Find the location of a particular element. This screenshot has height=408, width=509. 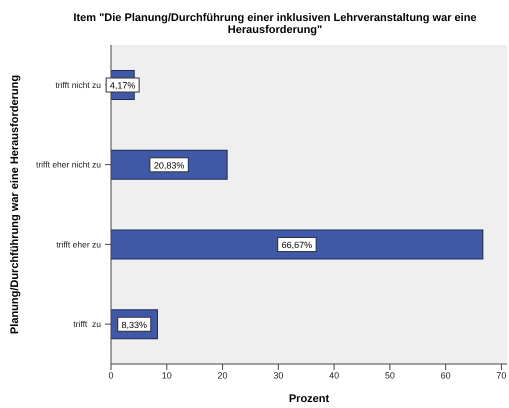

data-label: 8,33% is located at coordinates (134, 325).